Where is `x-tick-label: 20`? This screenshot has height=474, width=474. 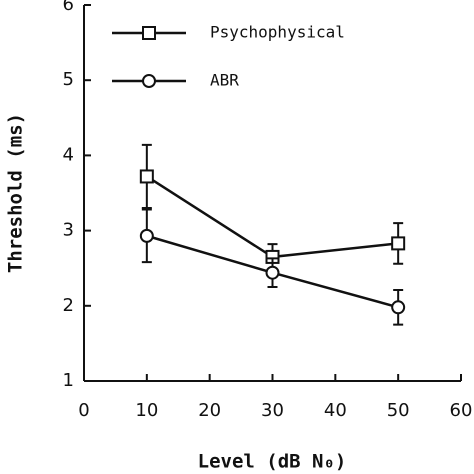
x-tick-label: 20 is located at coordinates (209, 410).